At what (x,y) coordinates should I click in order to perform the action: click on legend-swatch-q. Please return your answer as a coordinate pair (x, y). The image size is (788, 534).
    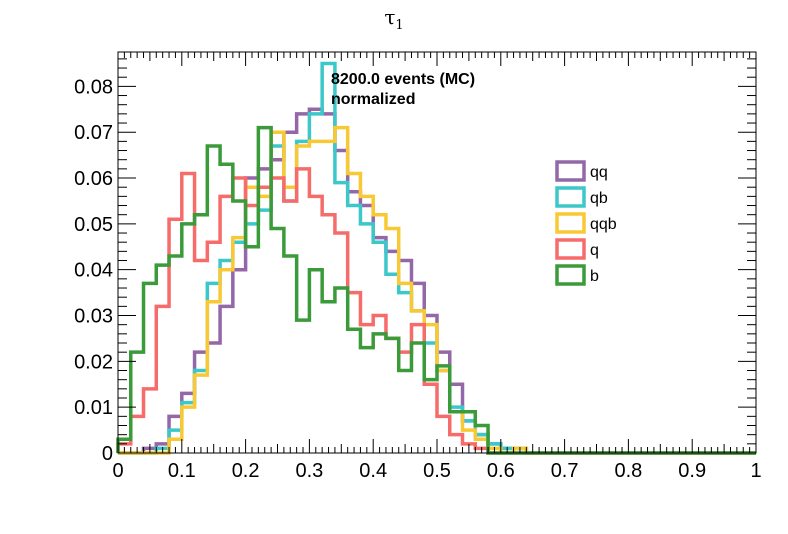
    Looking at the image, I should click on (570, 249).